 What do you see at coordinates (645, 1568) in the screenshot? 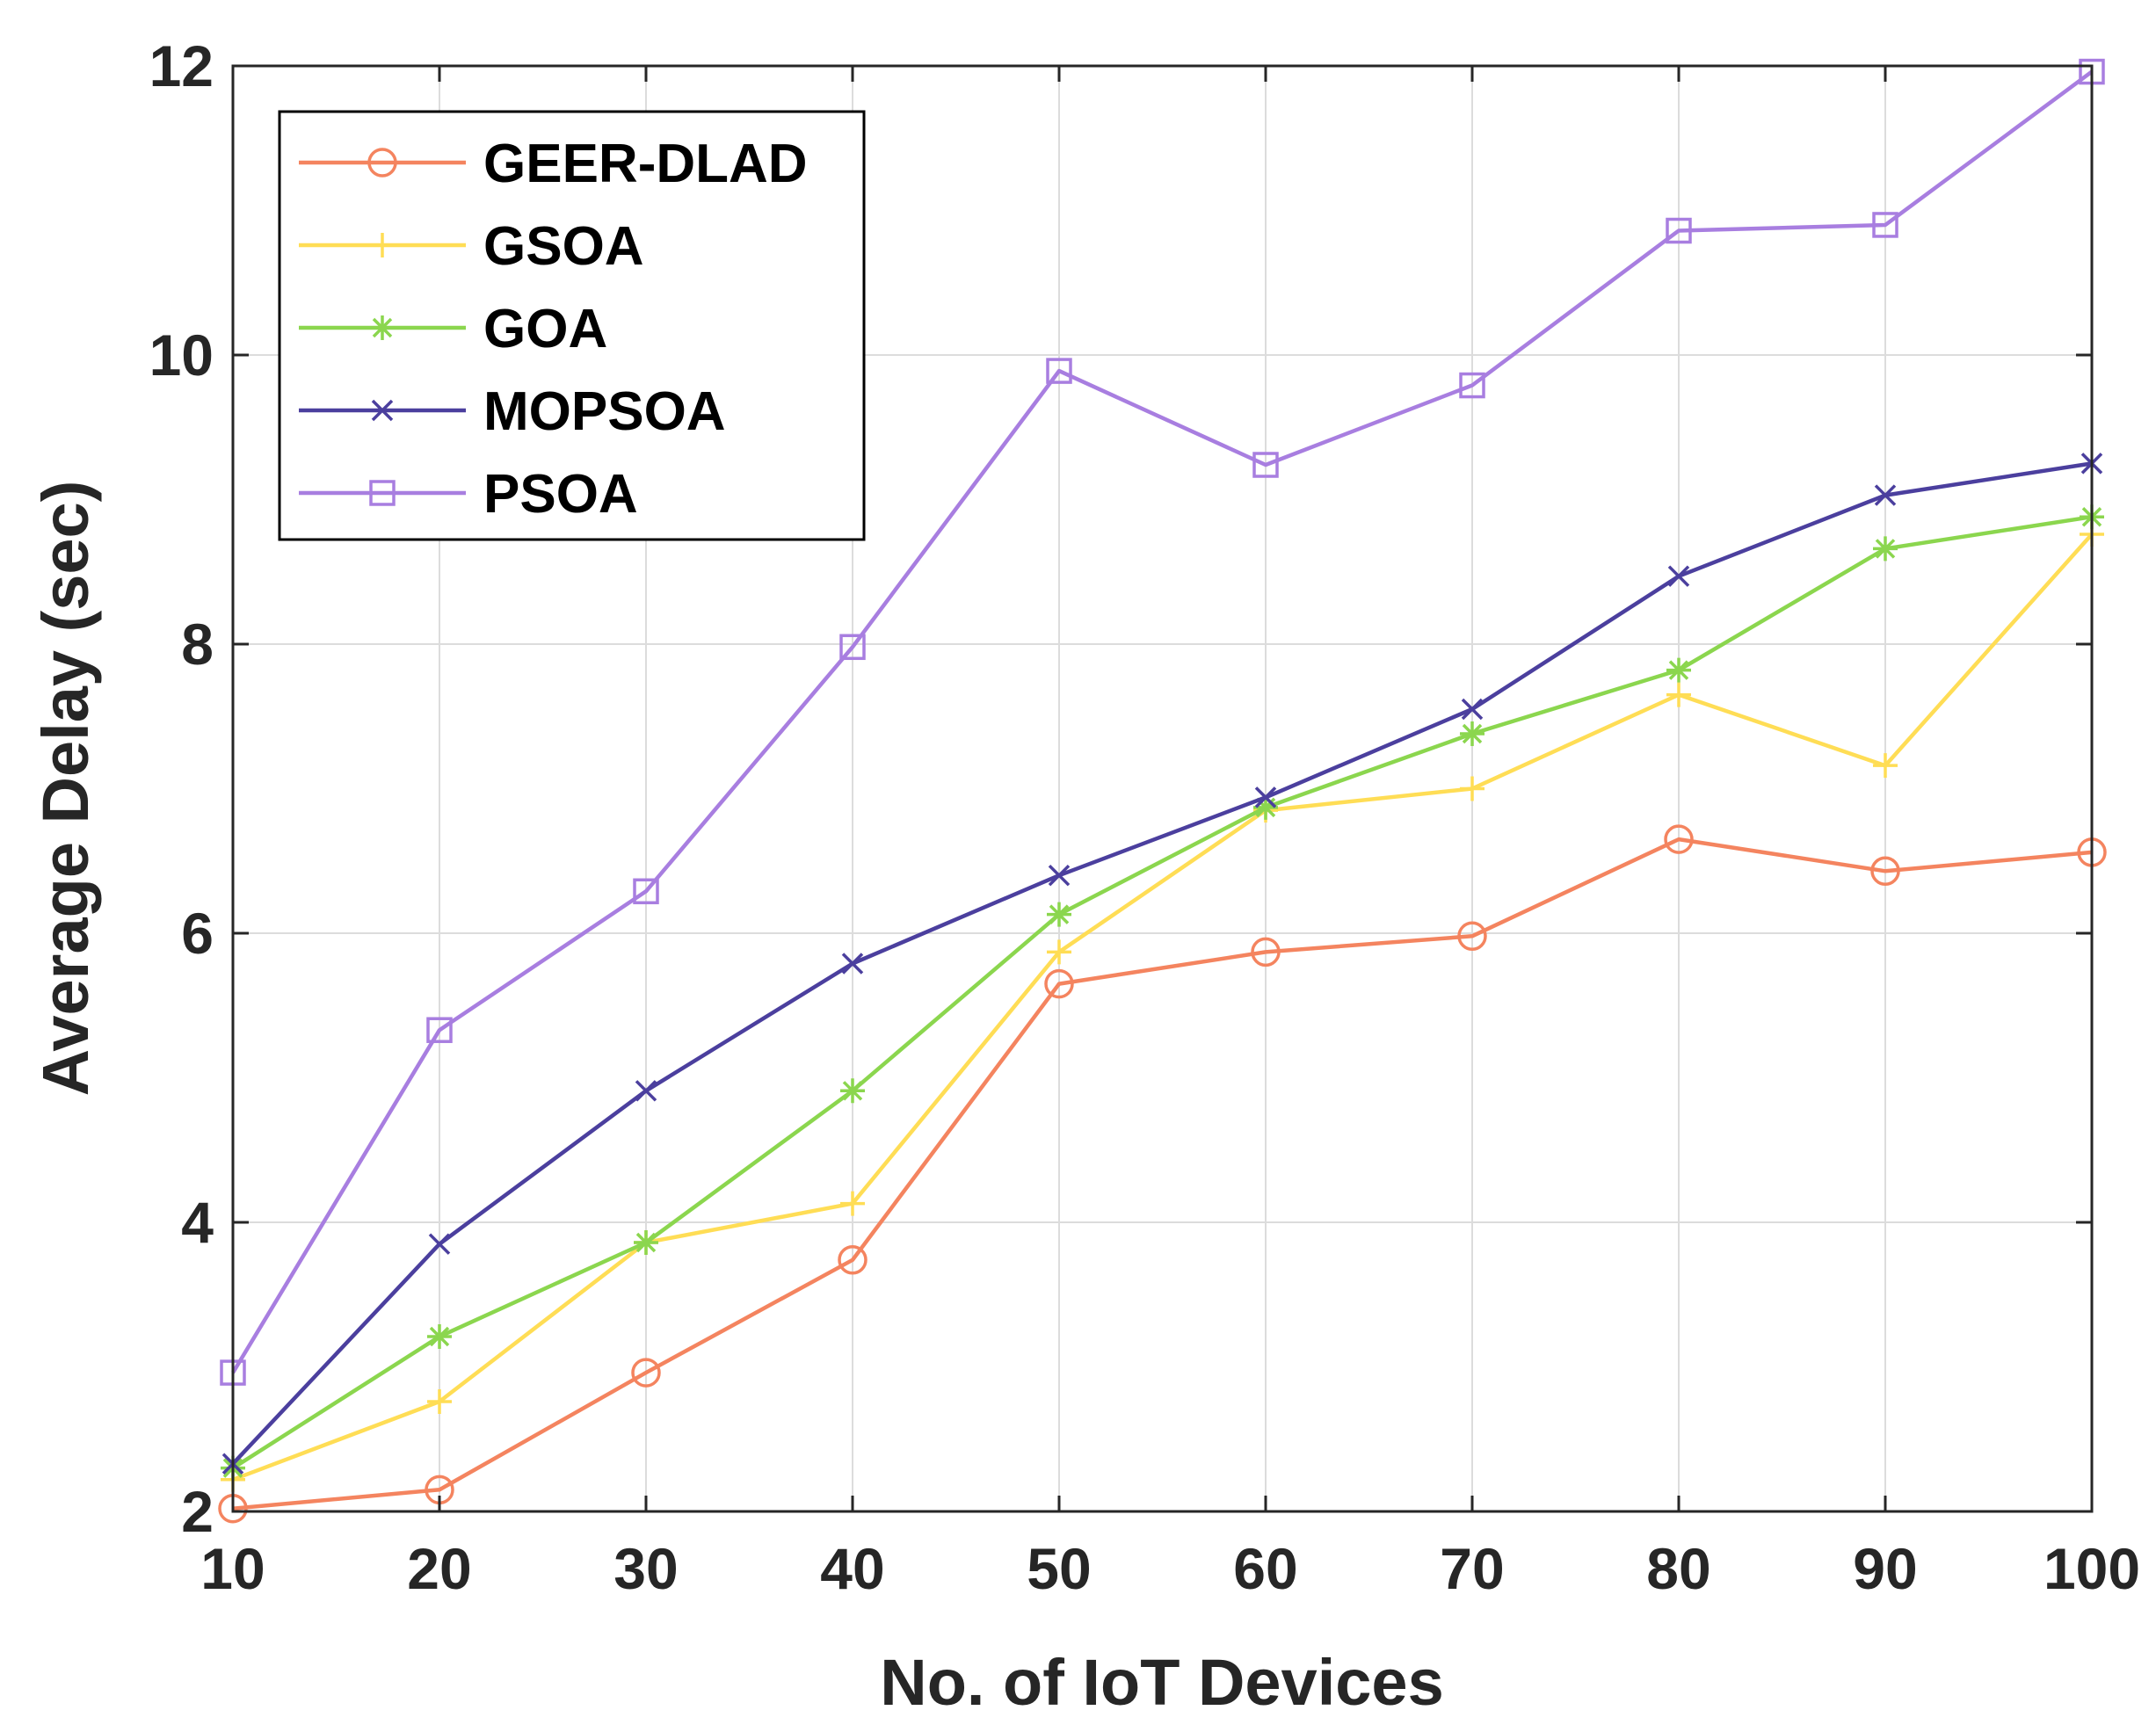
I see `x-tick-label: 30` at bounding box center [645, 1568].